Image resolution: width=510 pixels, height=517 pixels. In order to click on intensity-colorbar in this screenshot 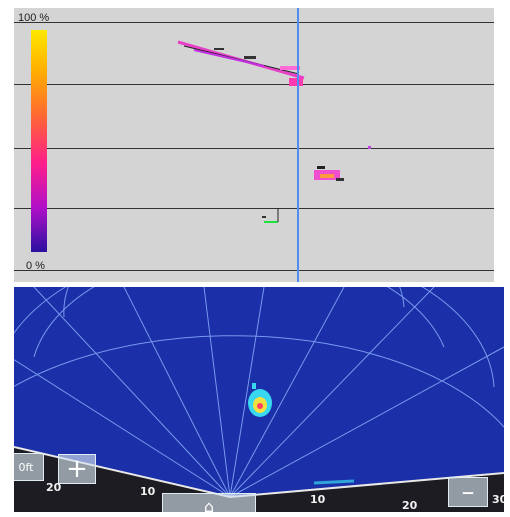, I will do `click(39, 141)`.